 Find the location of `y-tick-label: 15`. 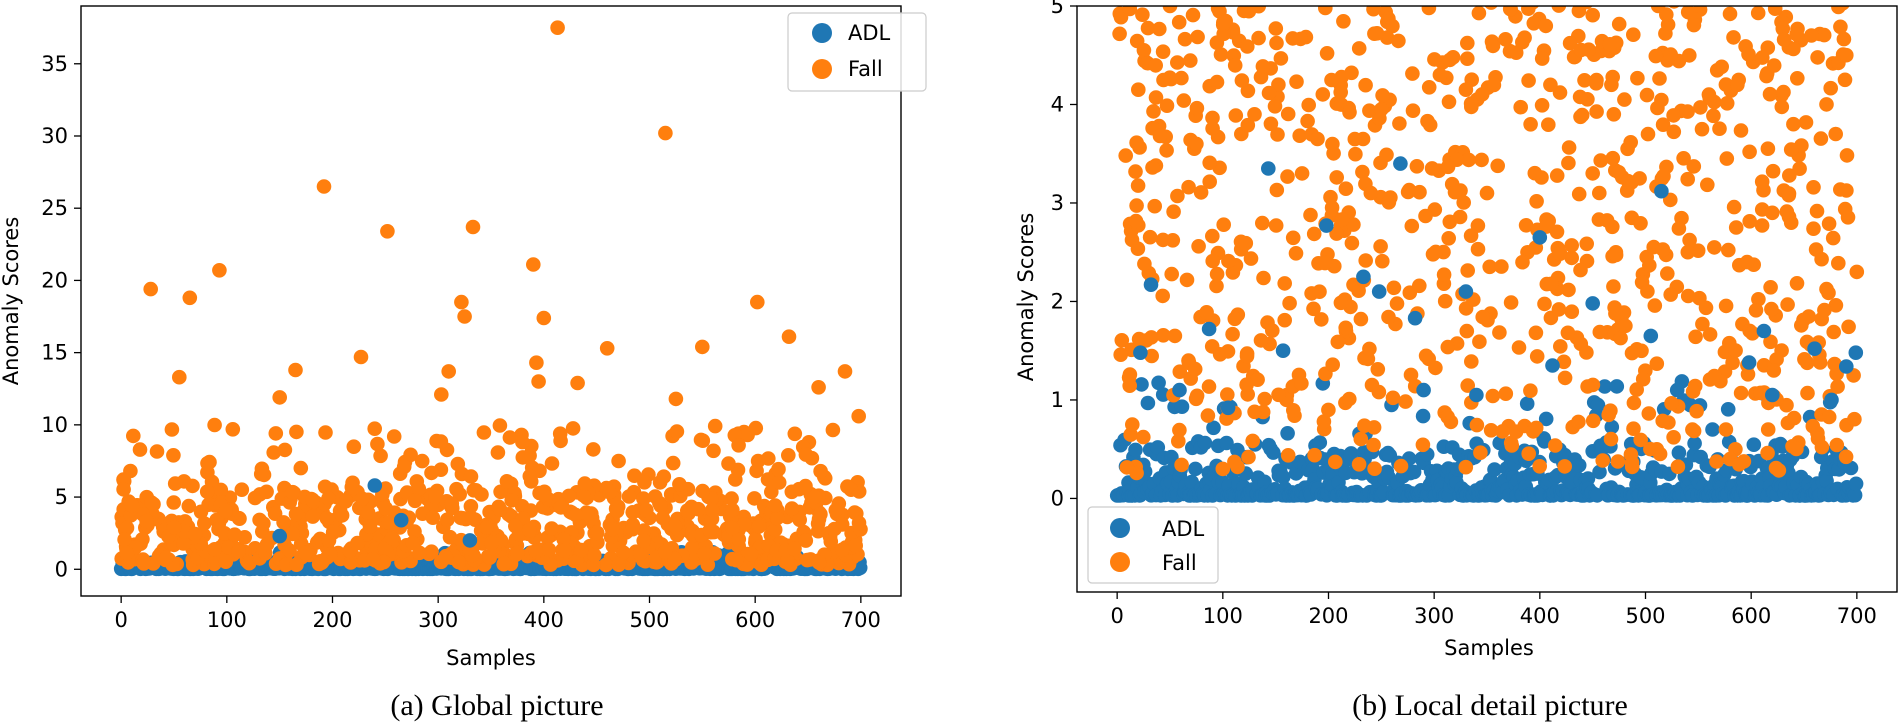

y-tick-label: 15 is located at coordinates (54, 353).